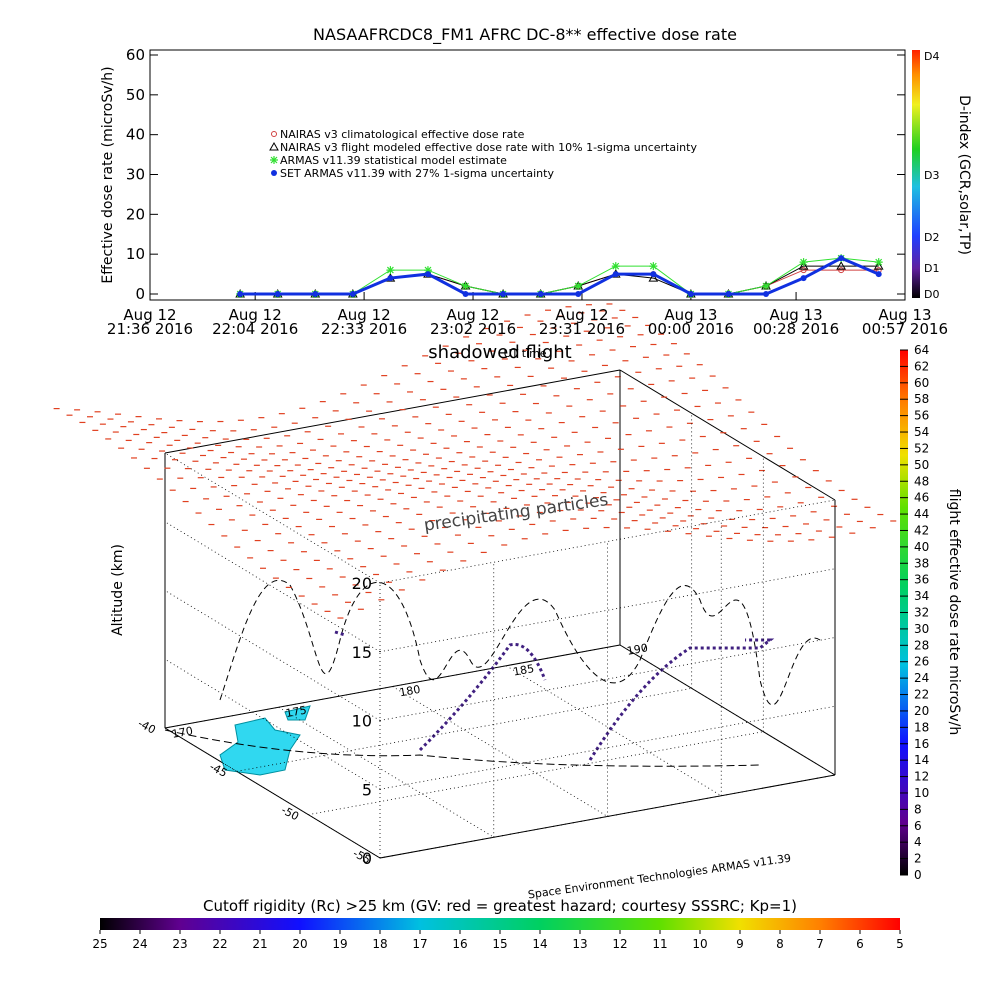 This screenshot has width=1000, height=1000. I want to click on land, so click(265, 740).